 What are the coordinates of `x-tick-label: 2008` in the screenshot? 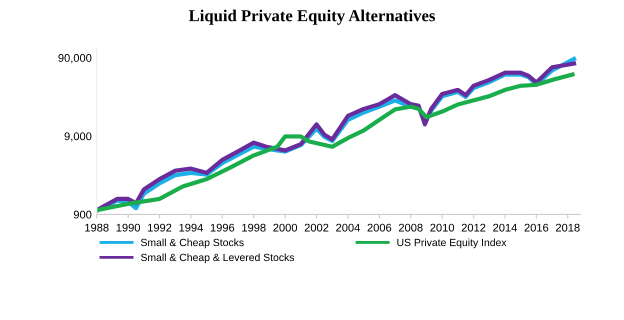 It's located at (410, 228).